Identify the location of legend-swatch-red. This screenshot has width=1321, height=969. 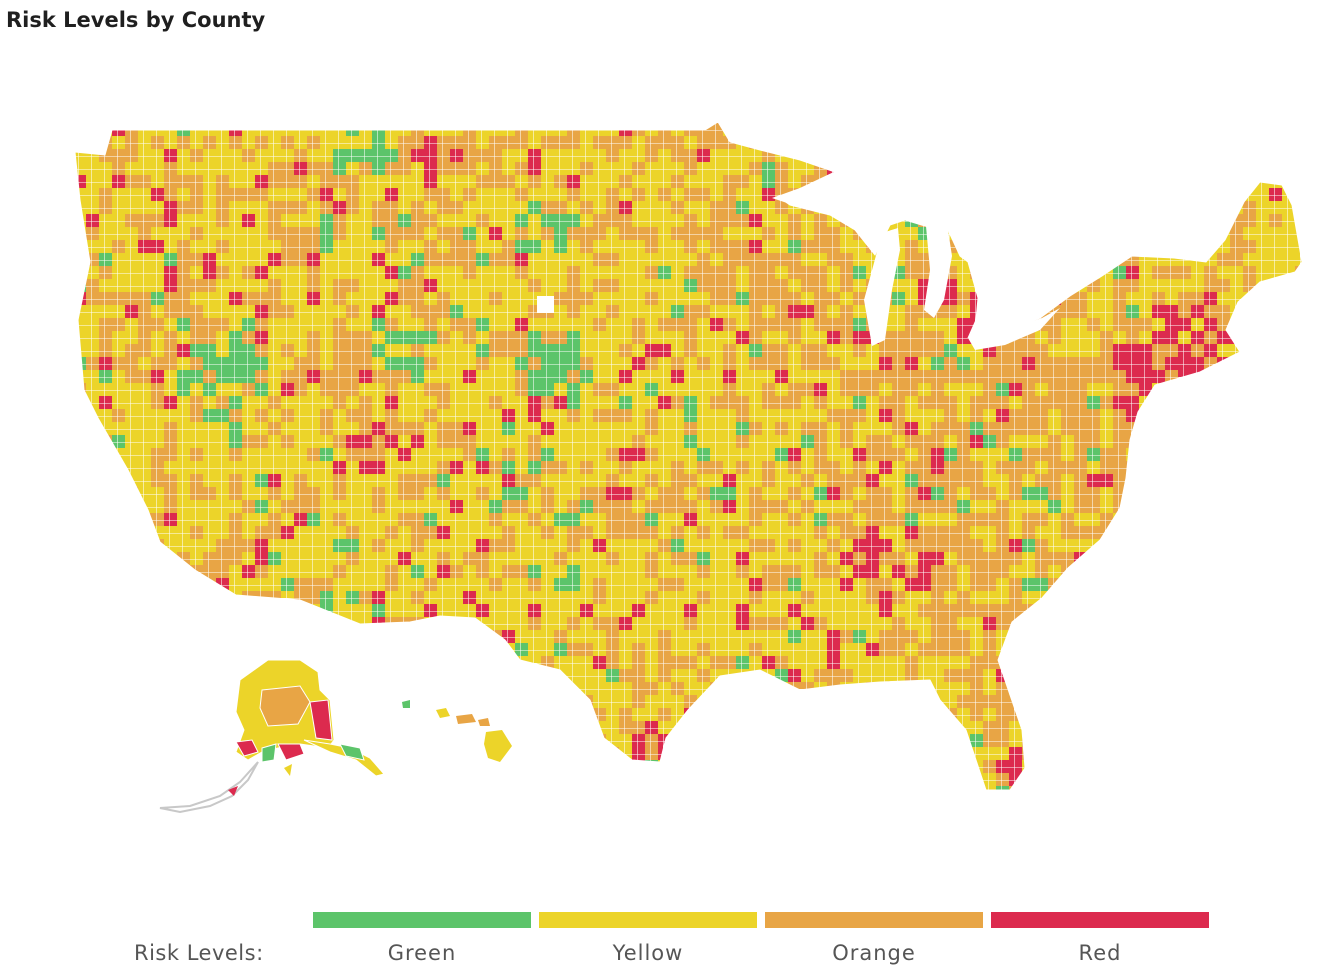
(1100, 920).